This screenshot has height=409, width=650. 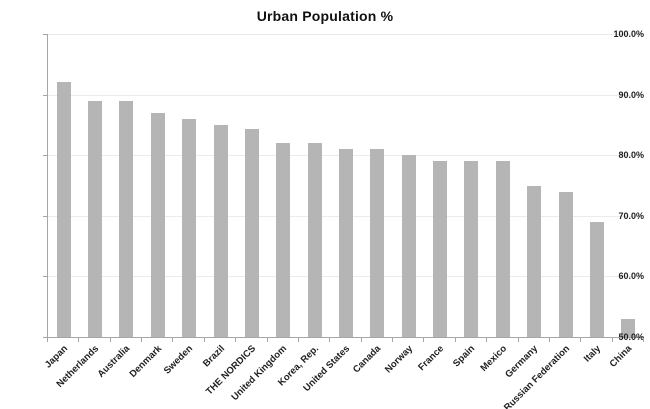 I want to click on bar-spain, so click(x=471, y=249).